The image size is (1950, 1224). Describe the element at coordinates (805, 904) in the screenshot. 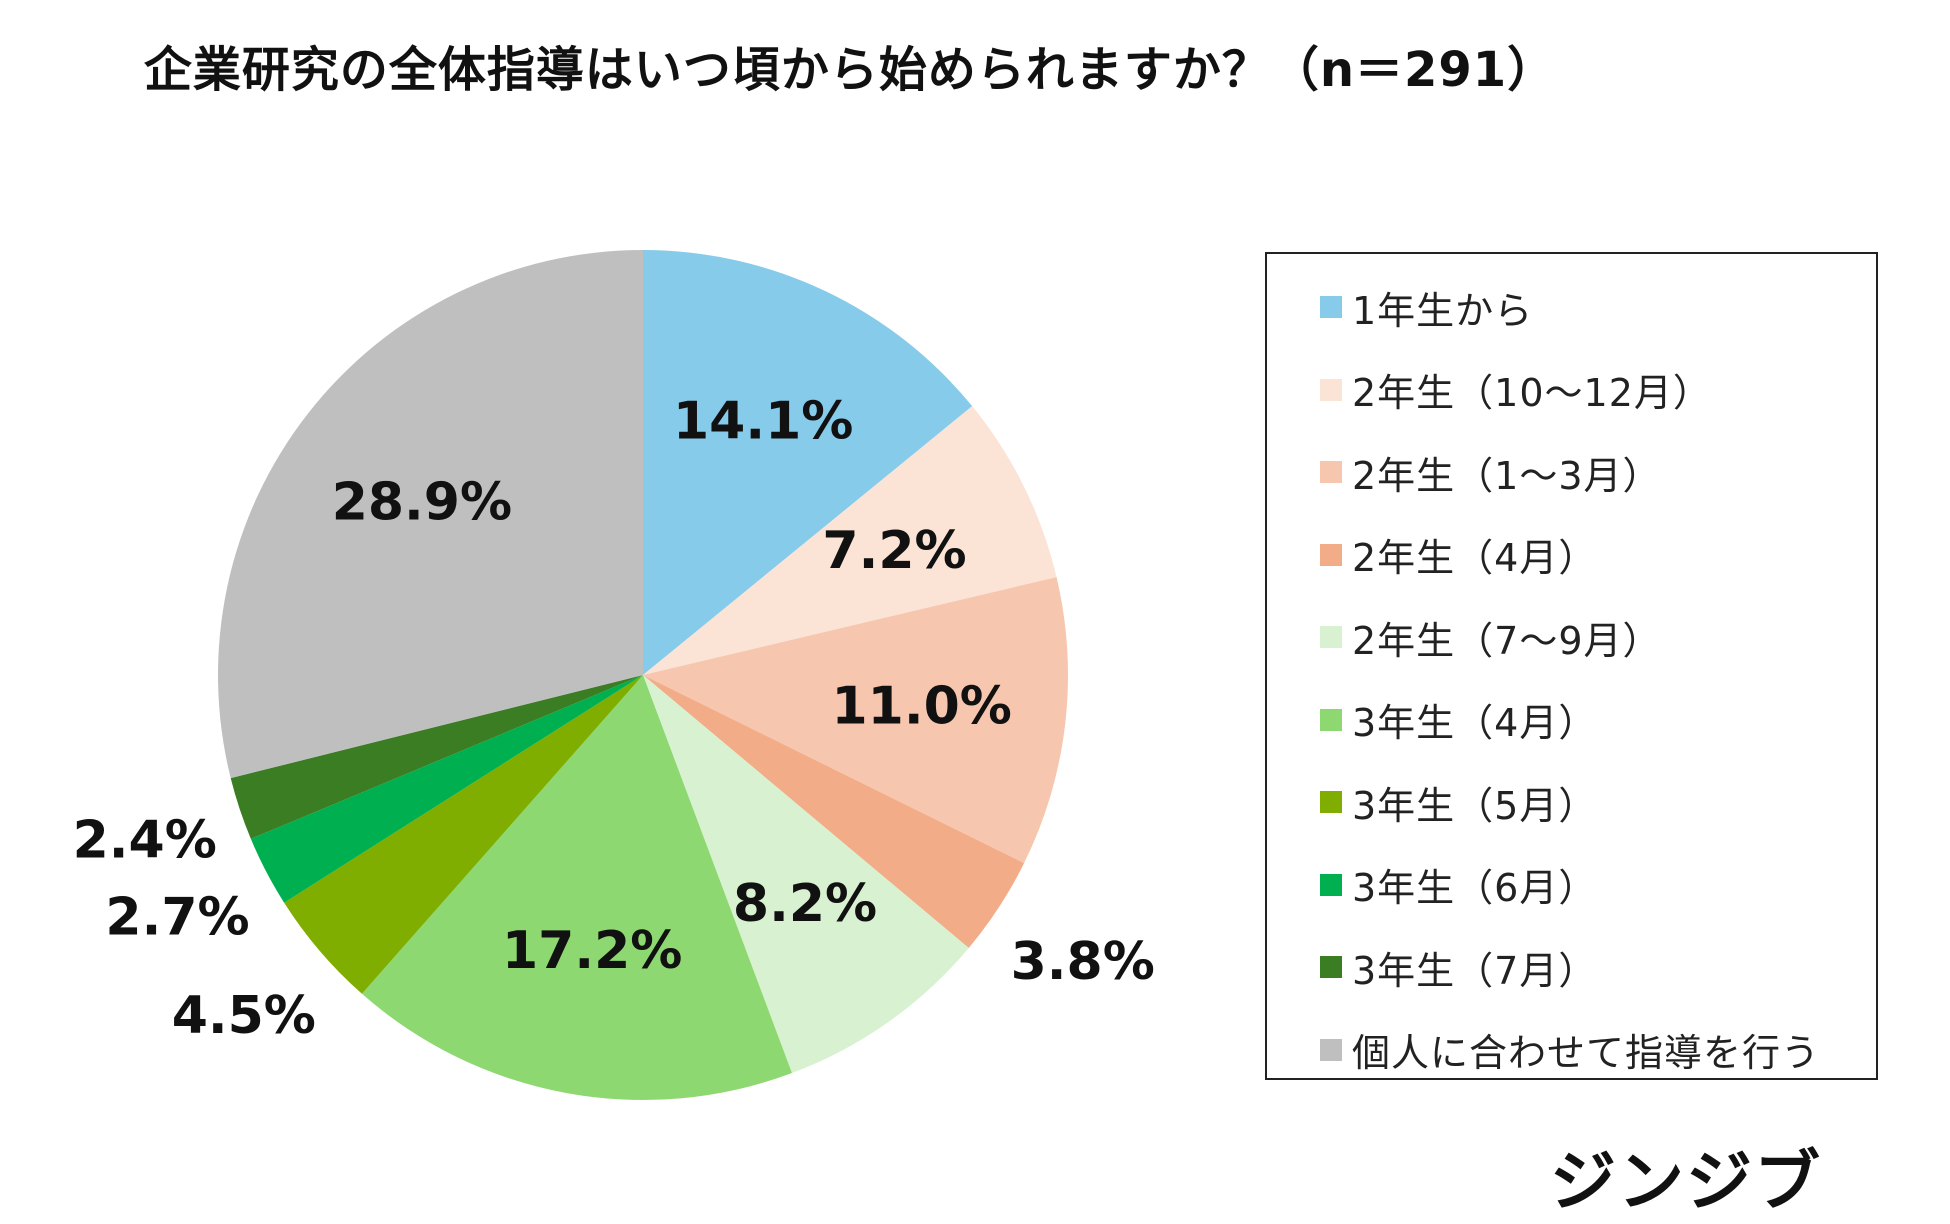

I see `data-label-slice-5: 8.2%` at that location.